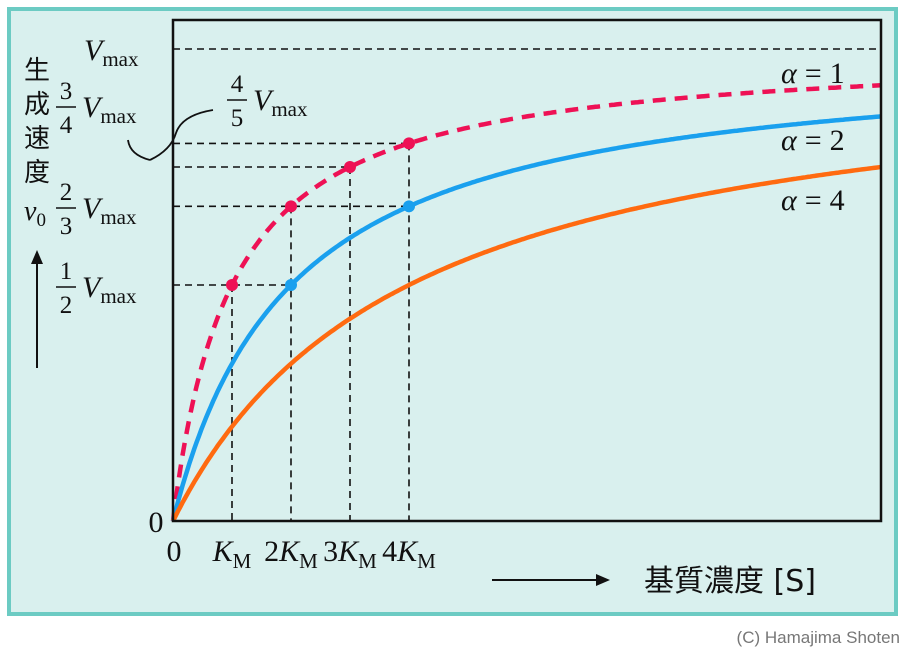 Image resolution: width=908 pixels, height=660 pixels. I want to click on series-label-alpha-2: α = 2, so click(813, 140).